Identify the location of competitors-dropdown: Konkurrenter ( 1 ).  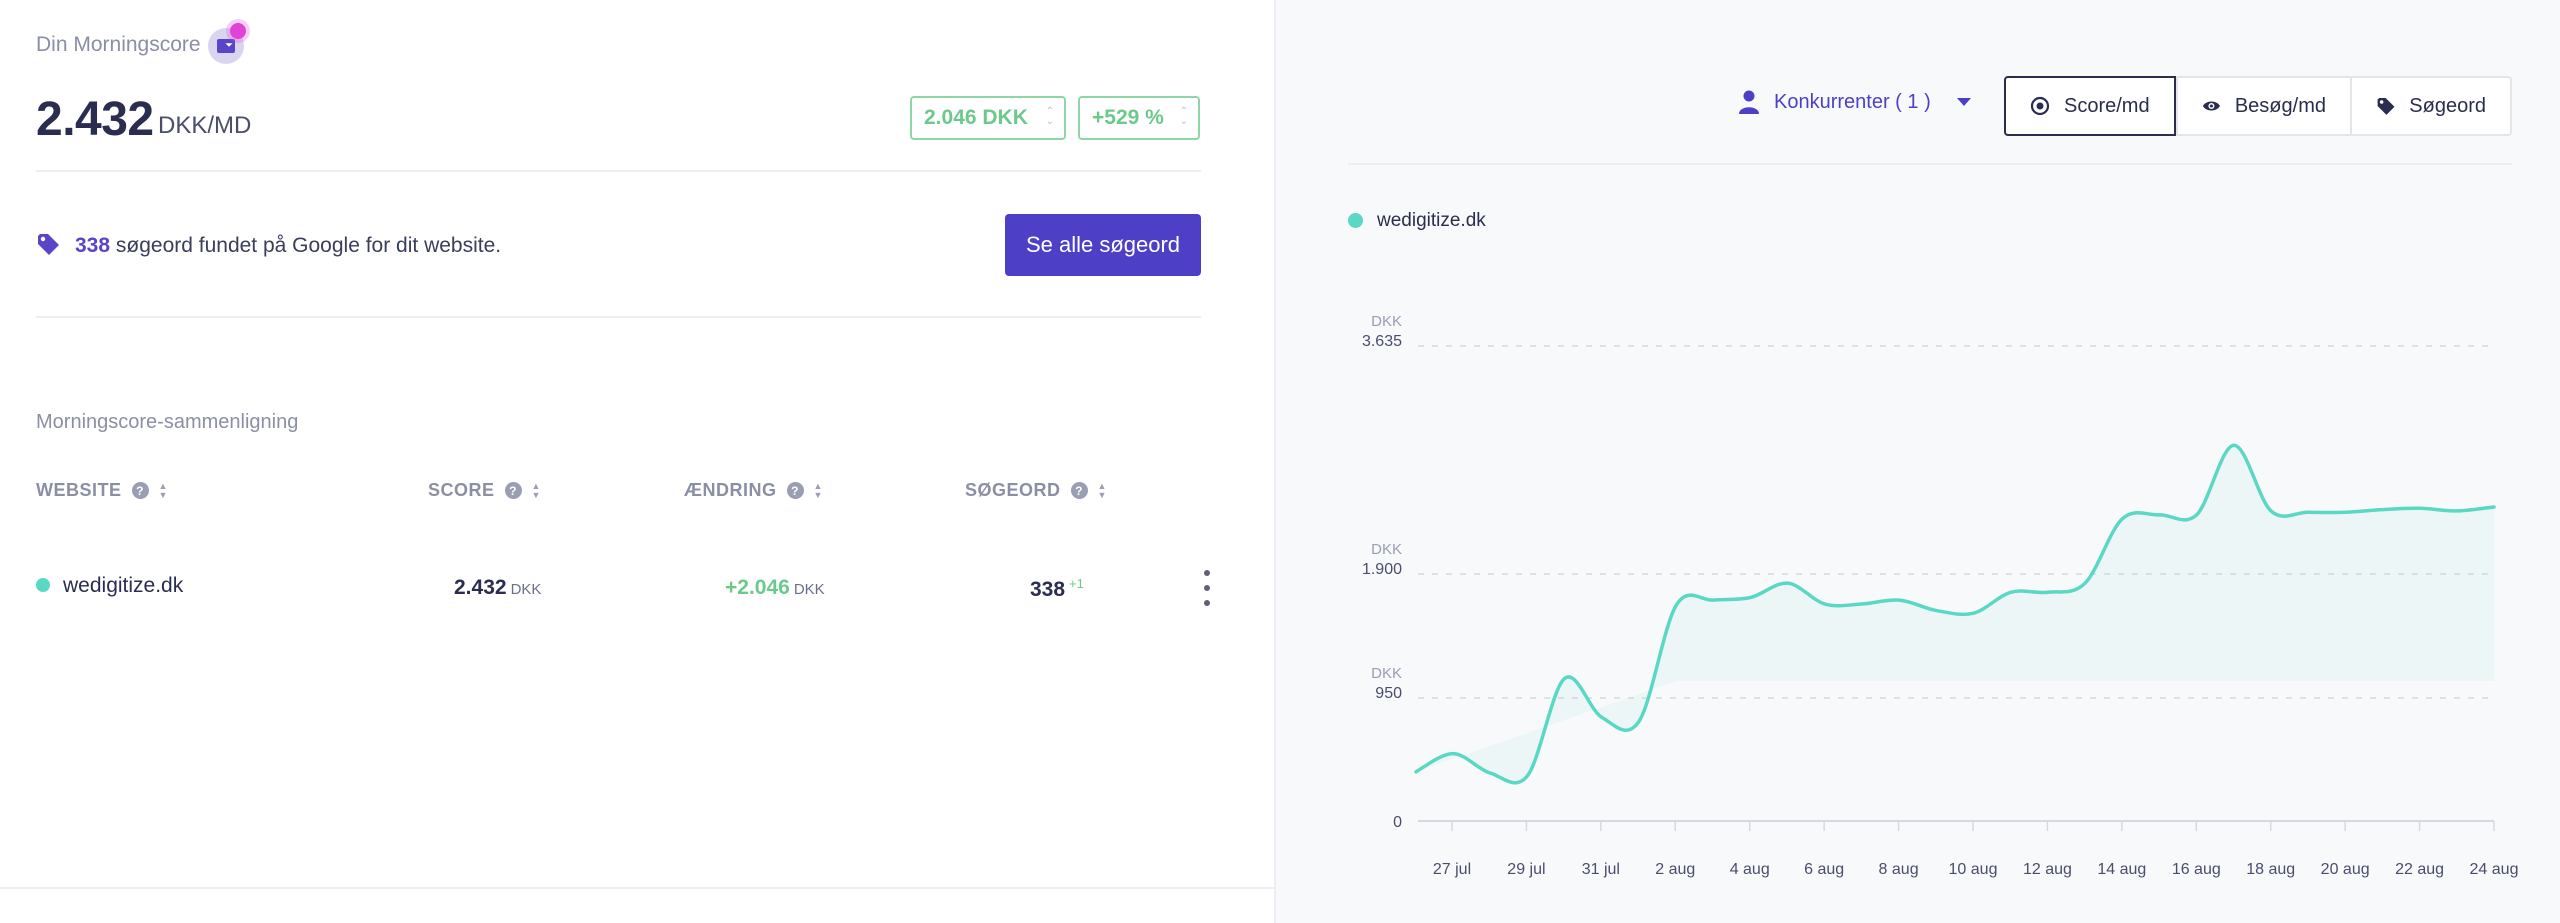
(1854, 102).